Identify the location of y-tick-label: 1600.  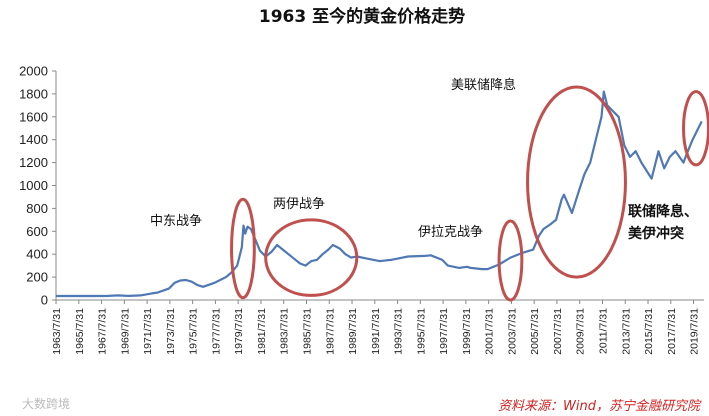
(33, 116).